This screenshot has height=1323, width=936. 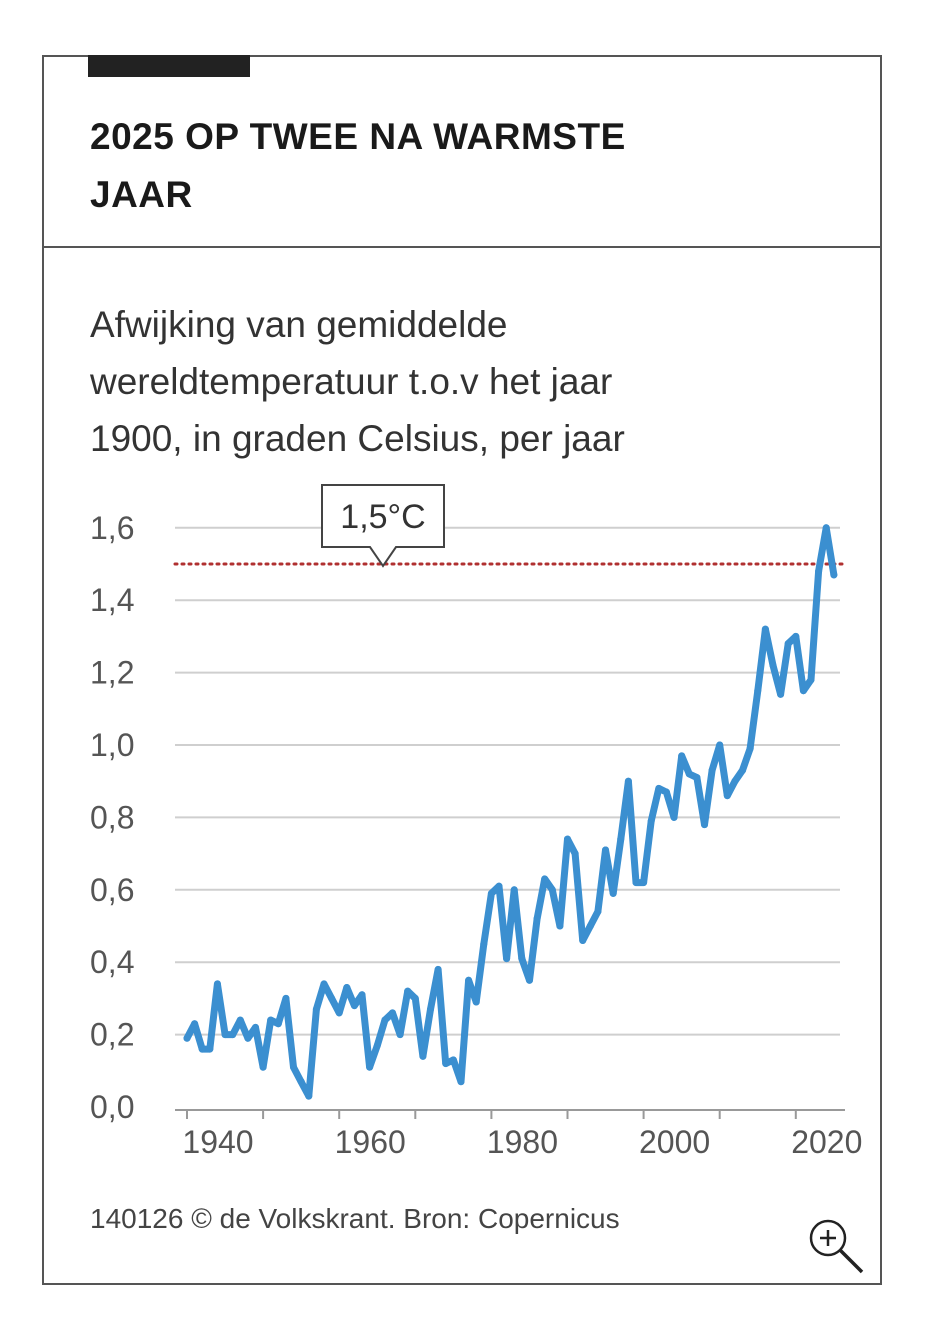 I want to click on x-tick-label: 2000, so click(x=674, y=1142).